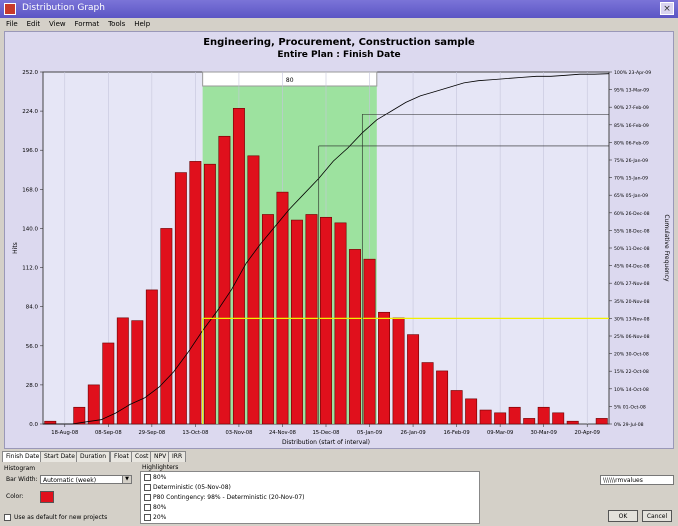  Describe the element at coordinates (632, 249) in the screenshot. I see `y2-tick-label: 50% 11-Dec-08` at that location.